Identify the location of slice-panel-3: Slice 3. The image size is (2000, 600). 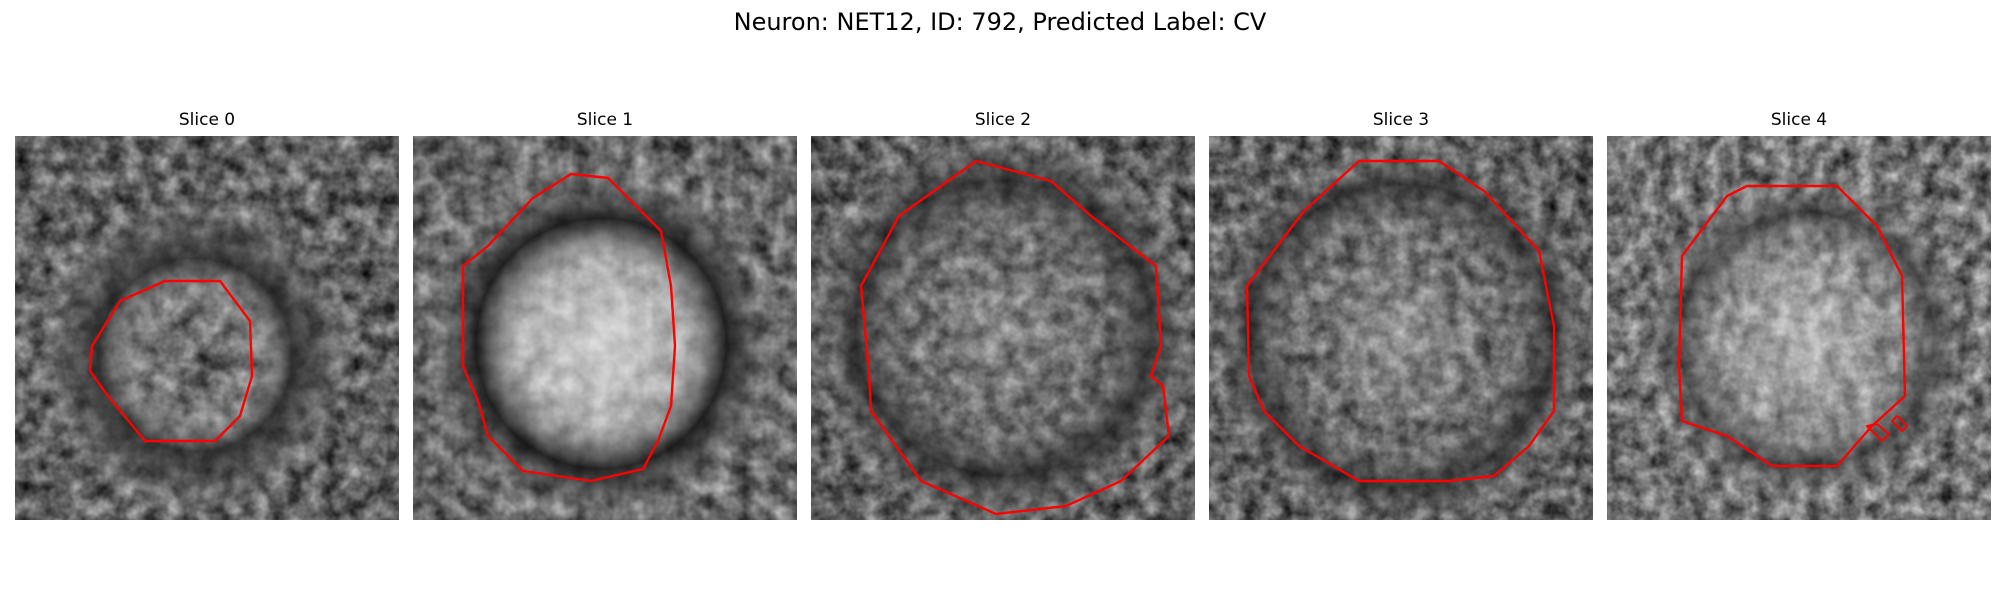
(1401, 314).